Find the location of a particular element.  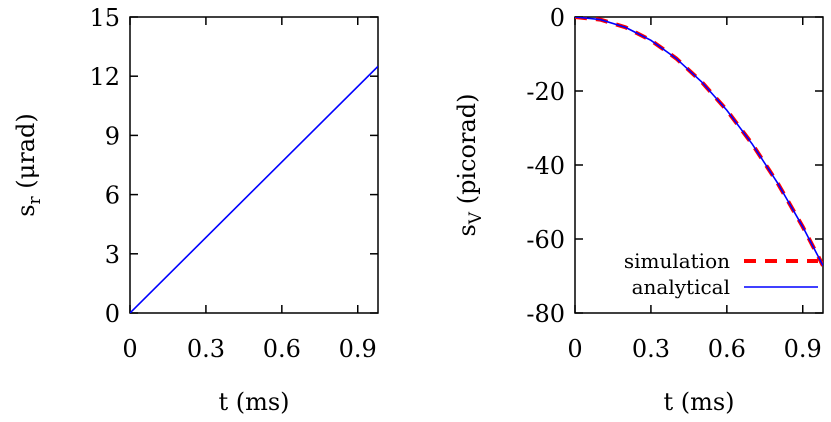

y-axis-label-unit: (μrad) is located at coordinates (26, 154).